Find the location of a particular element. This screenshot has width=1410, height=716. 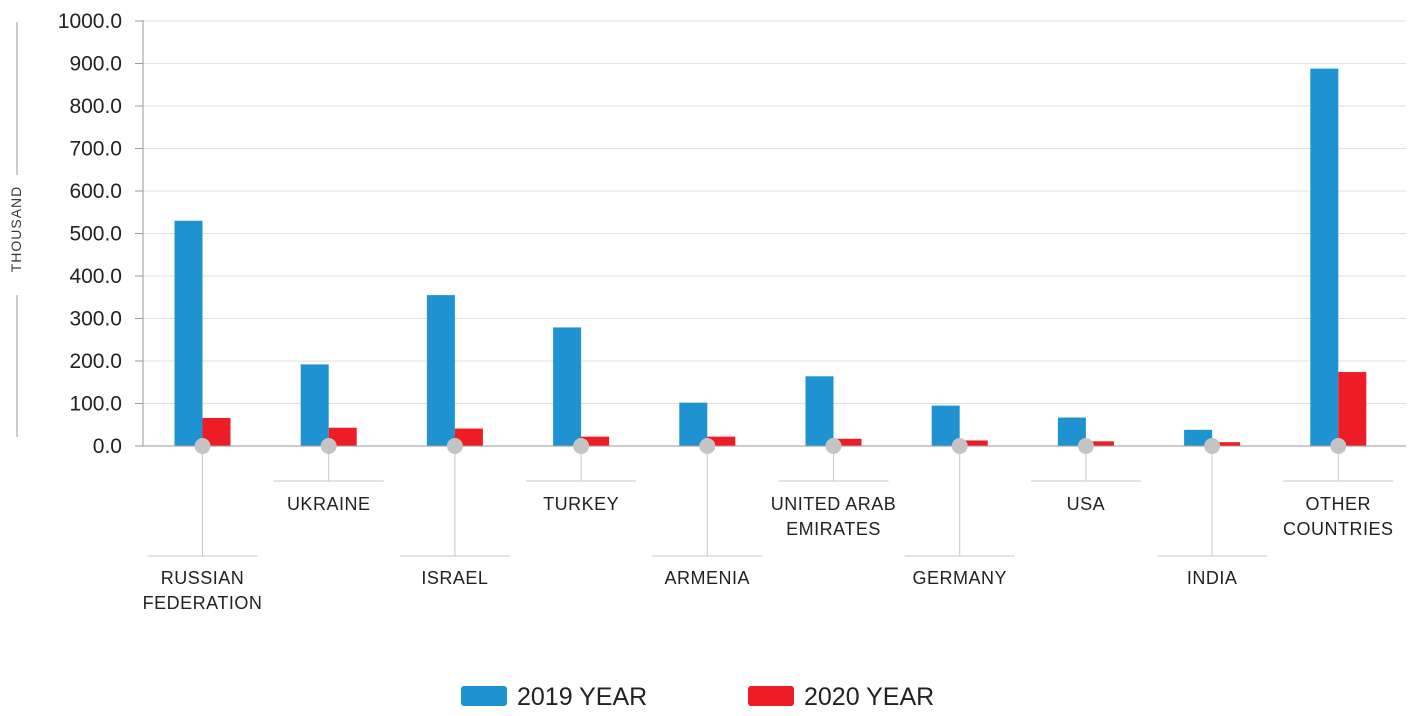

y-tick-label: 300.0 is located at coordinates (95, 319).